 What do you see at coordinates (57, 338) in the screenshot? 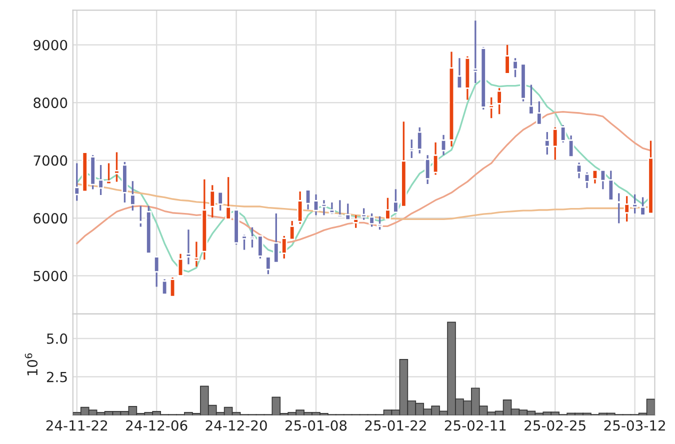
I see `y-tick-label: 5.0` at bounding box center [57, 338].